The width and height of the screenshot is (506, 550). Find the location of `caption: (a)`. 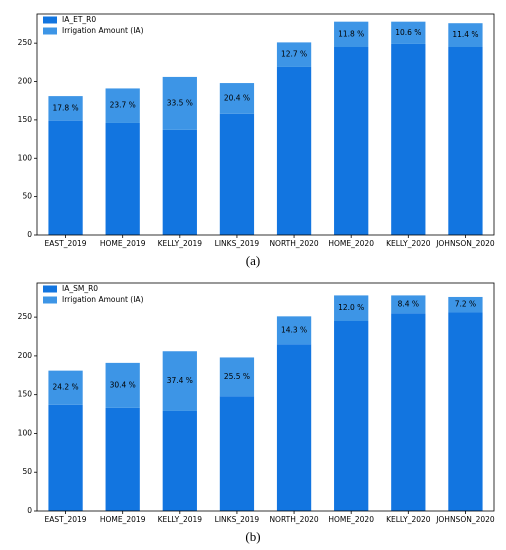

caption: (a) is located at coordinates (253, 260).